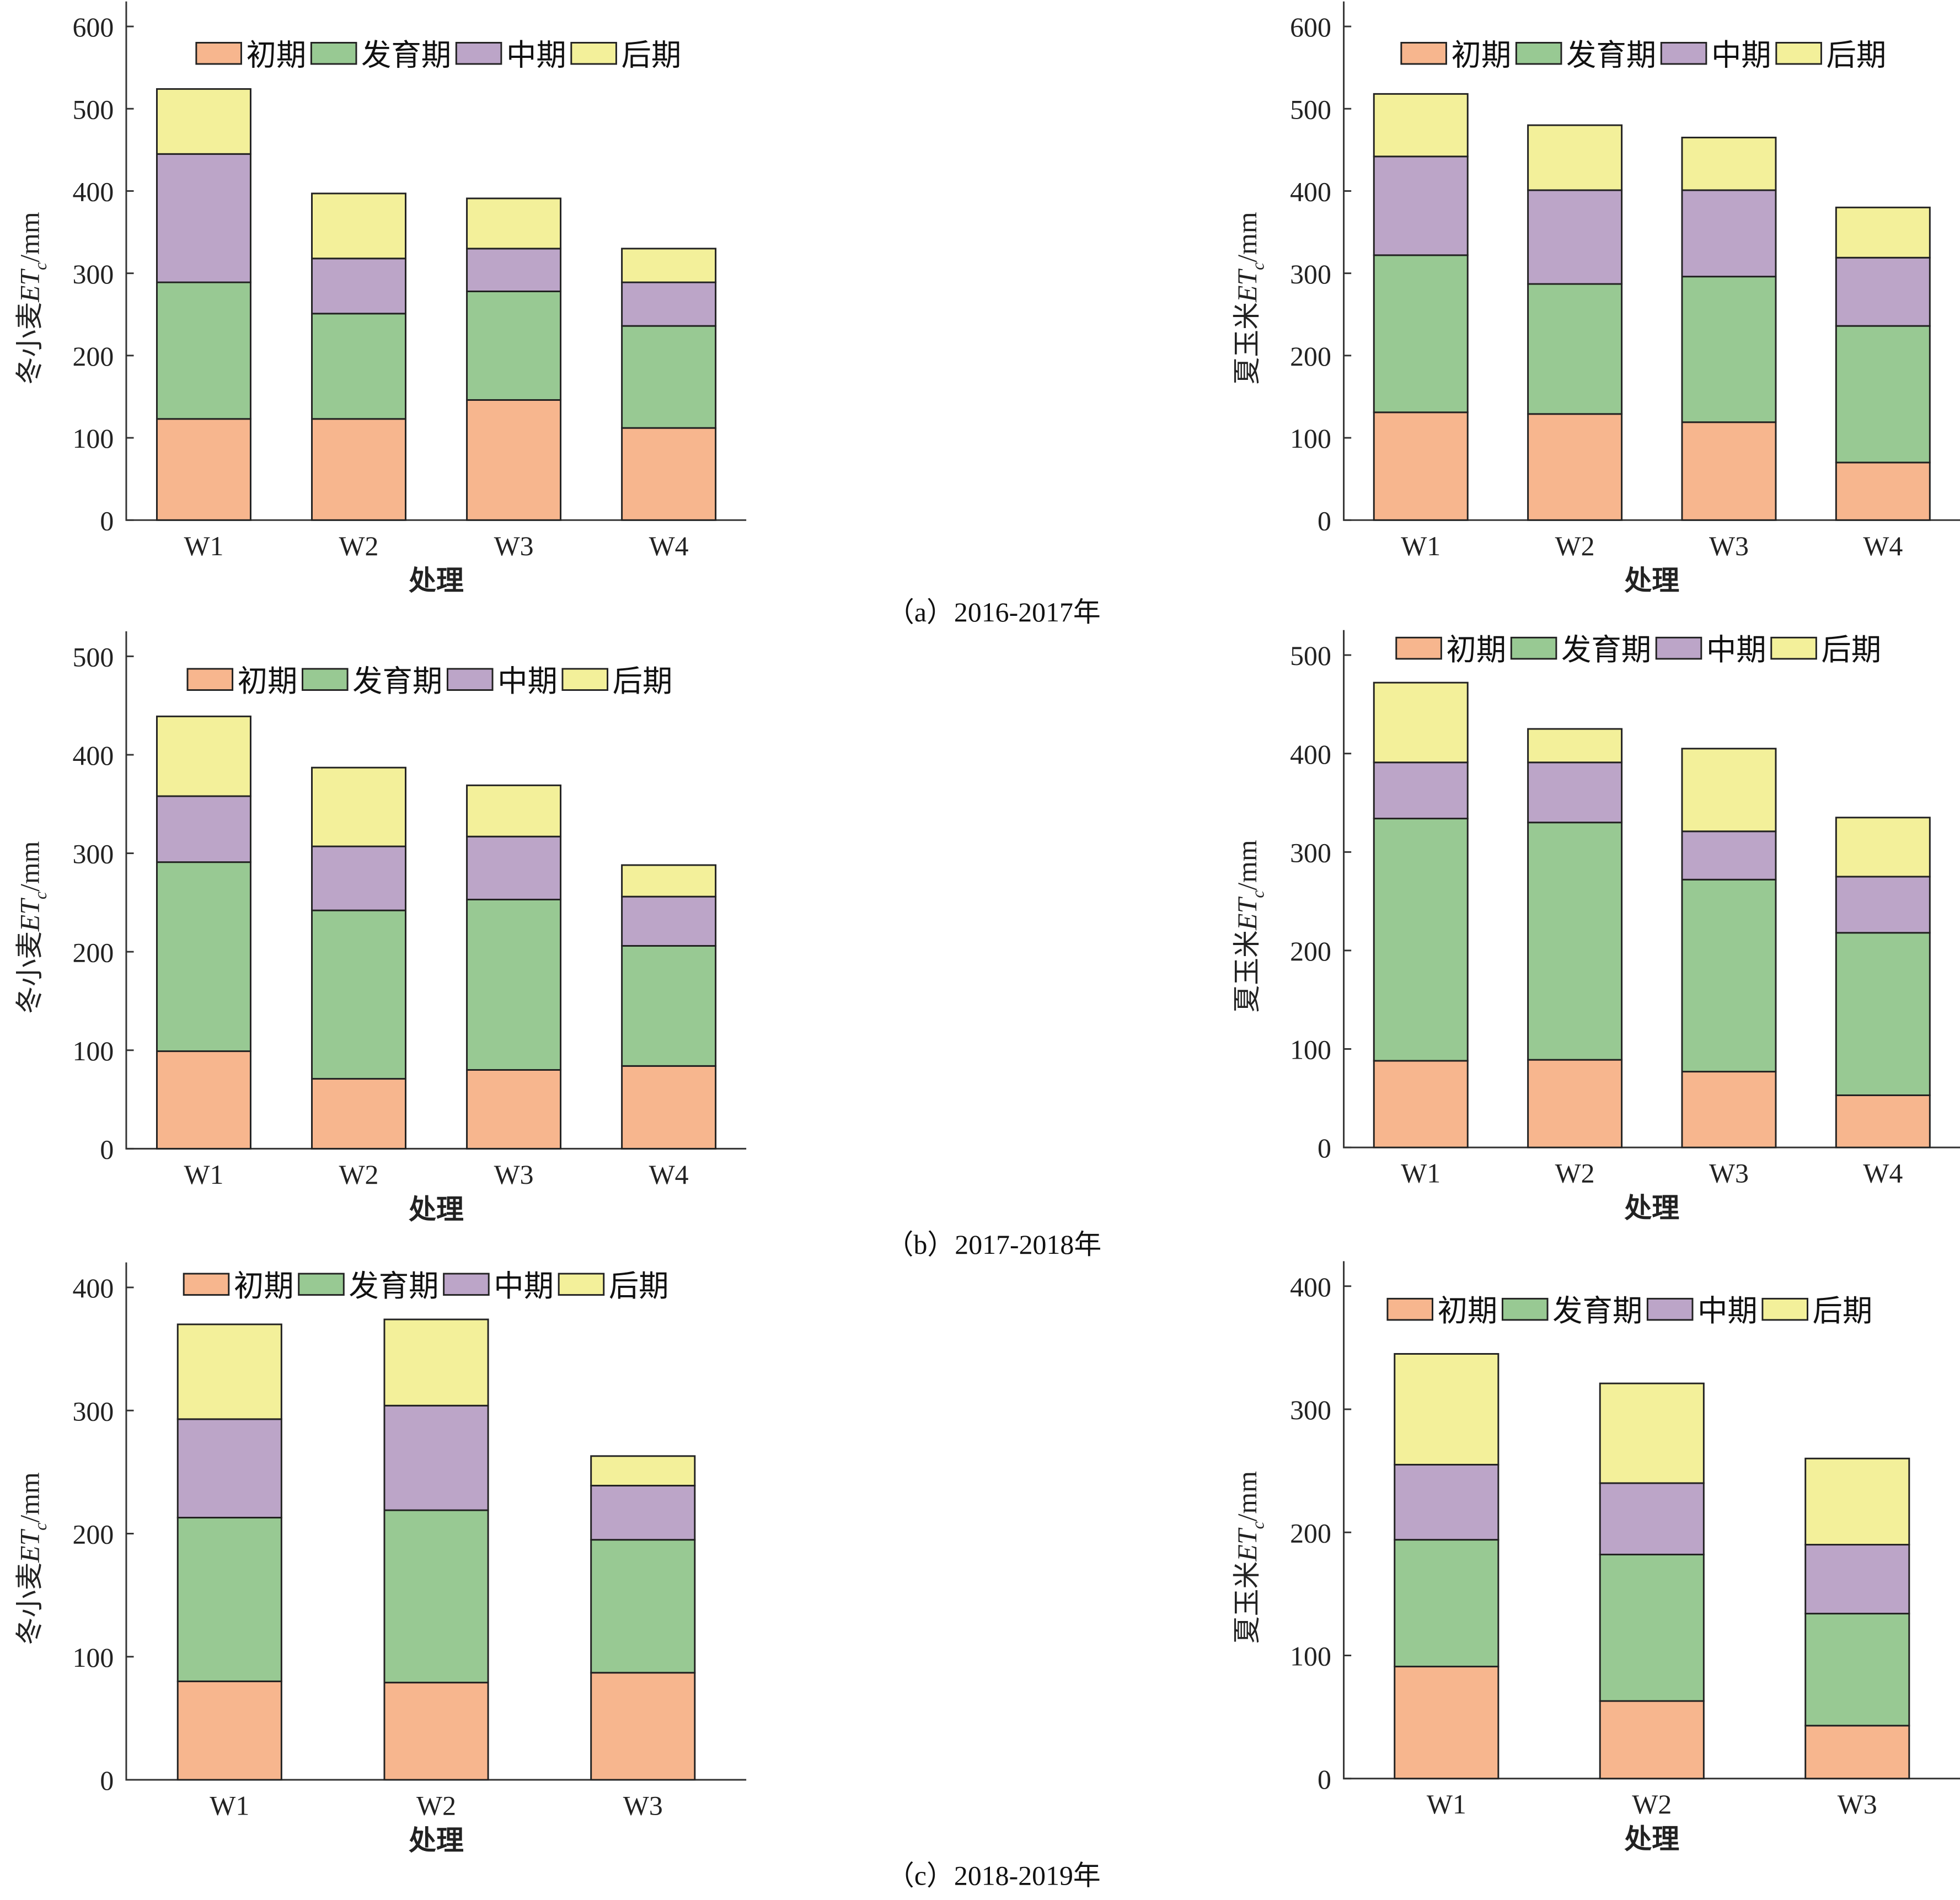 The width and height of the screenshot is (1960, 1900). Describe the element at coordinates (1421, 466) in the screenshot. I see `bar-W1-初期` at that location.